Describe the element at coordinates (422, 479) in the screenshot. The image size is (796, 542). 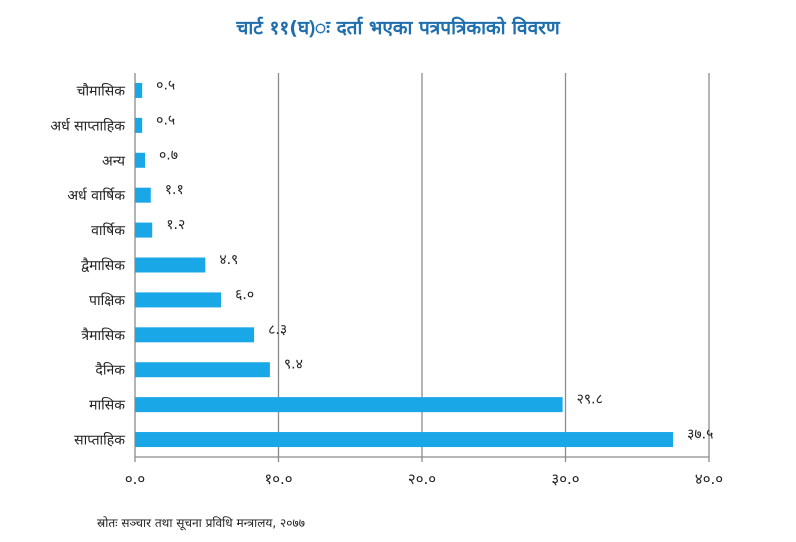
I see `x-tick-label: २०.०` at that location.